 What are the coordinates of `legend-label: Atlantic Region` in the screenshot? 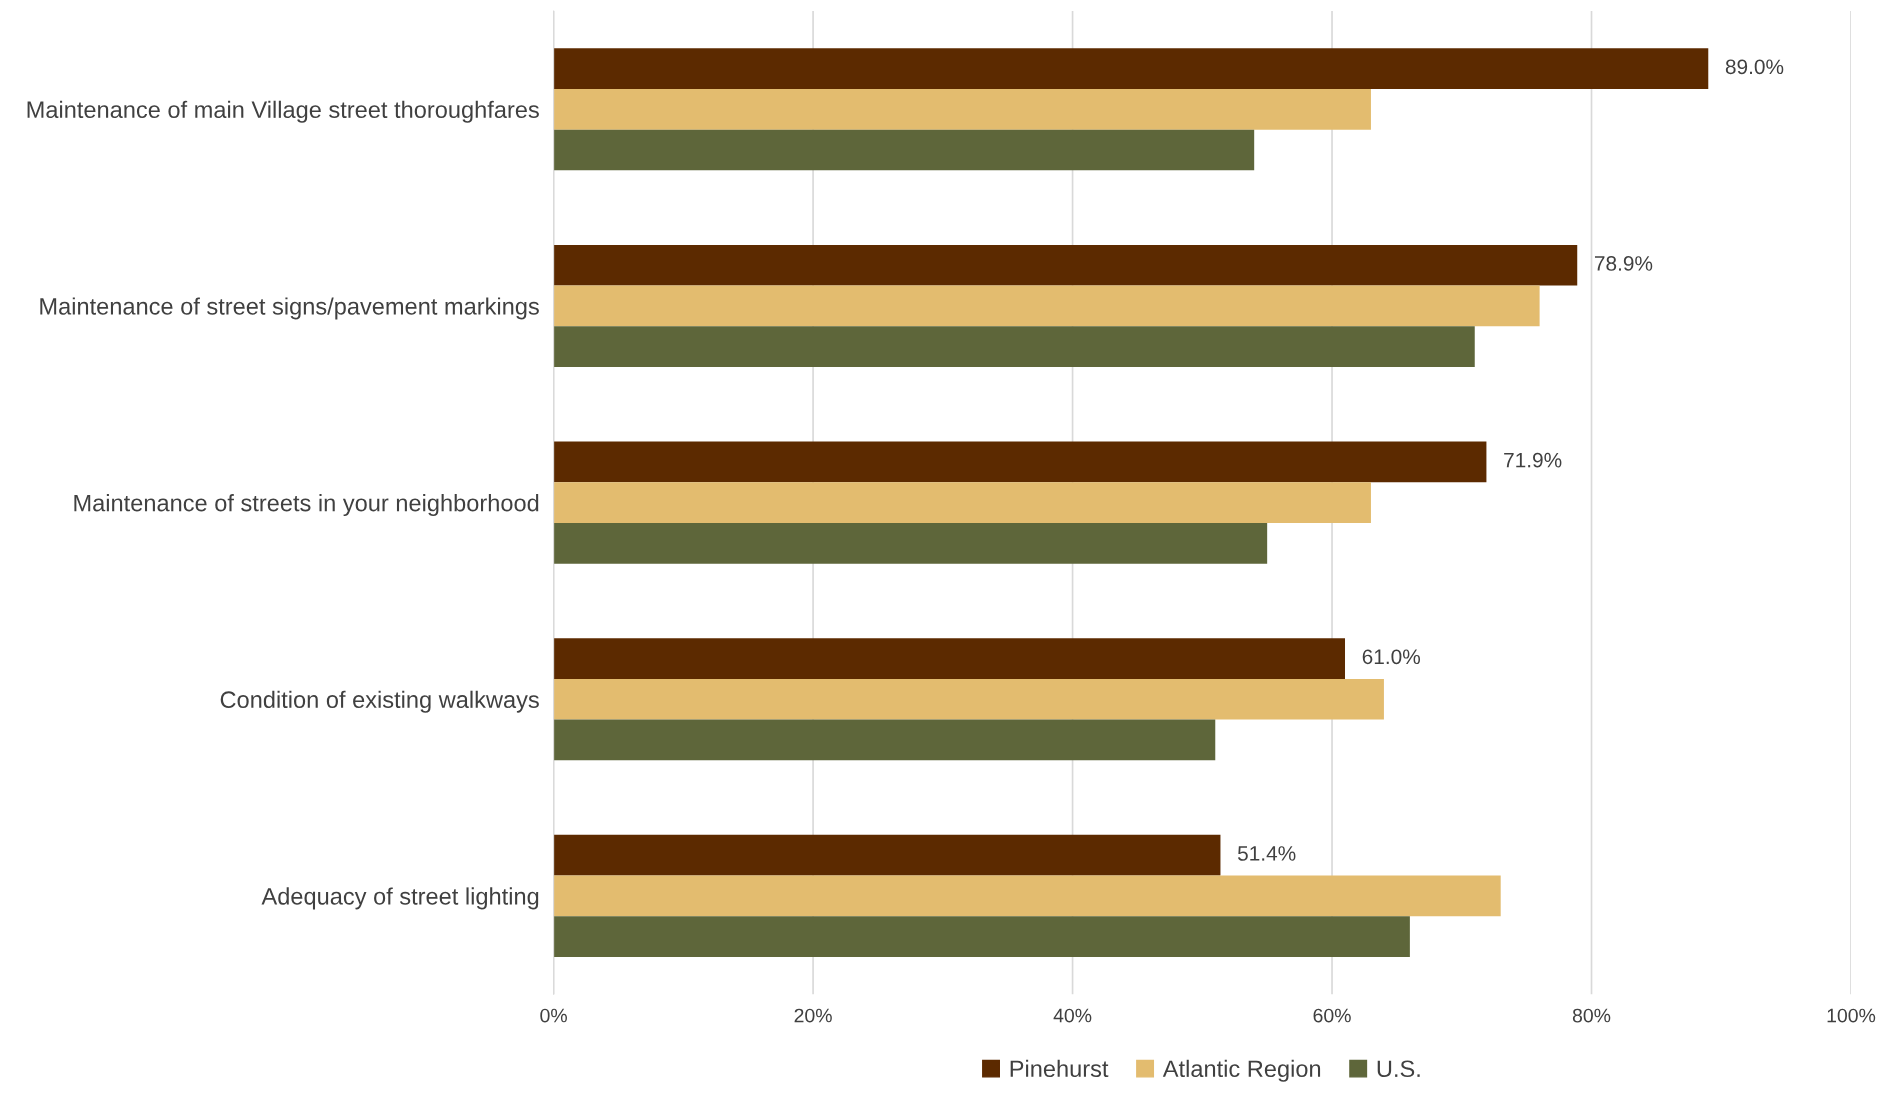 It's located at (1241, 1070).